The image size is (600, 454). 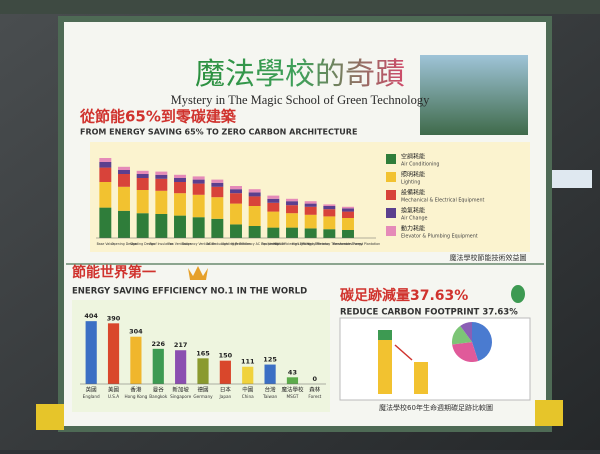 What do you see at coordinates (404, 295) in the screenshot?
I see `section-heading: 碳足跡減量37.63%` at bounding box center [404, 295].